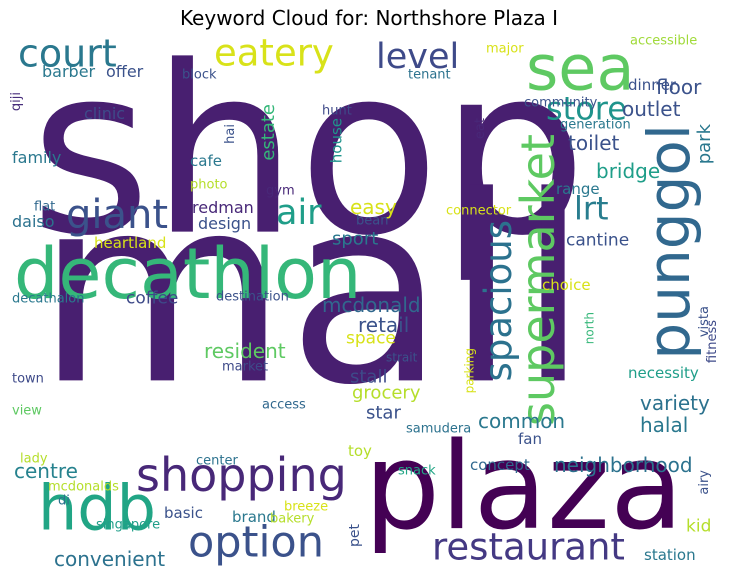 This screenshot has width=738, height=583. I want to click on cloud-word-floor: floor, so click(679, 87).